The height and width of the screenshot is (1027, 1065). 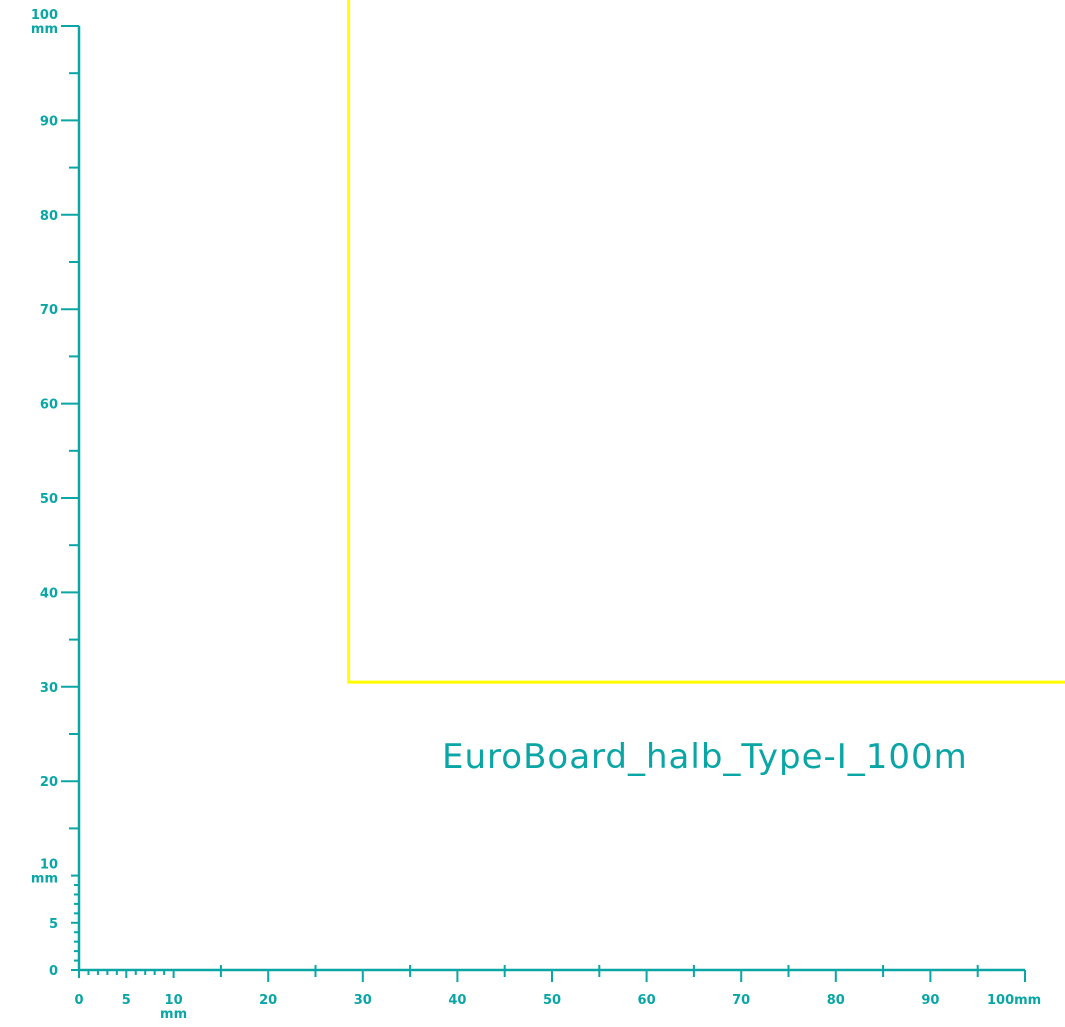 I want to click on y-tick-label: 0, so click(x=53, y=971).